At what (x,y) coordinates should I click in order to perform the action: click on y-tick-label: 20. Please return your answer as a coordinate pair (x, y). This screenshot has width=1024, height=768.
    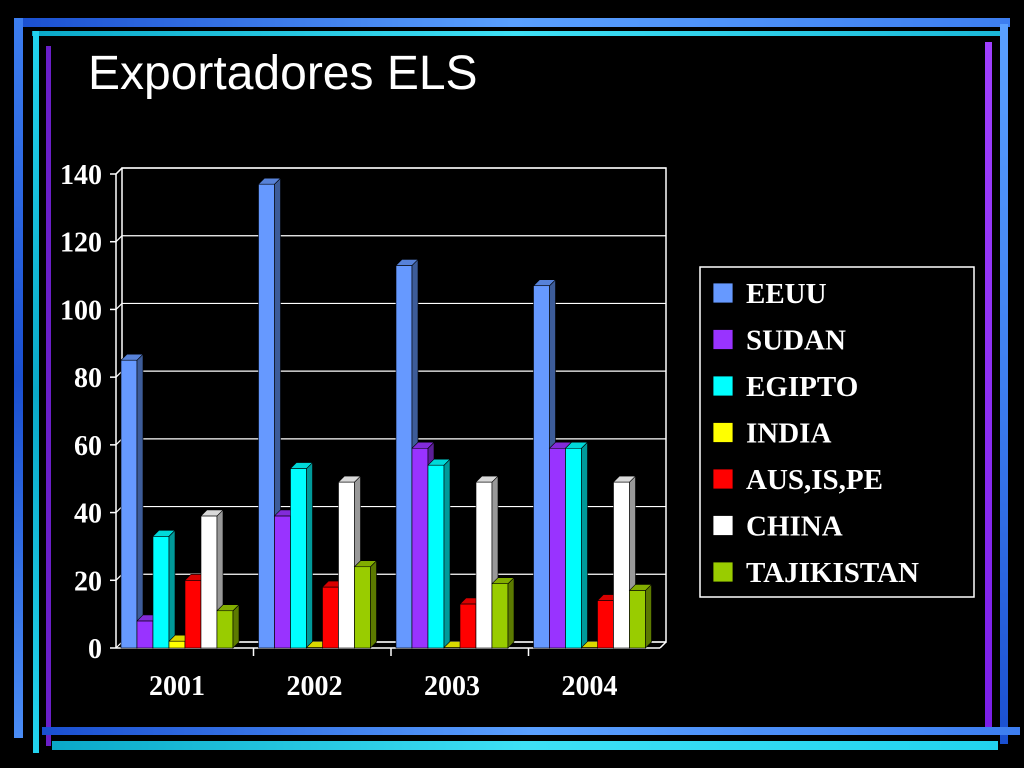
    Looking at the image, I should click on (88, 581).